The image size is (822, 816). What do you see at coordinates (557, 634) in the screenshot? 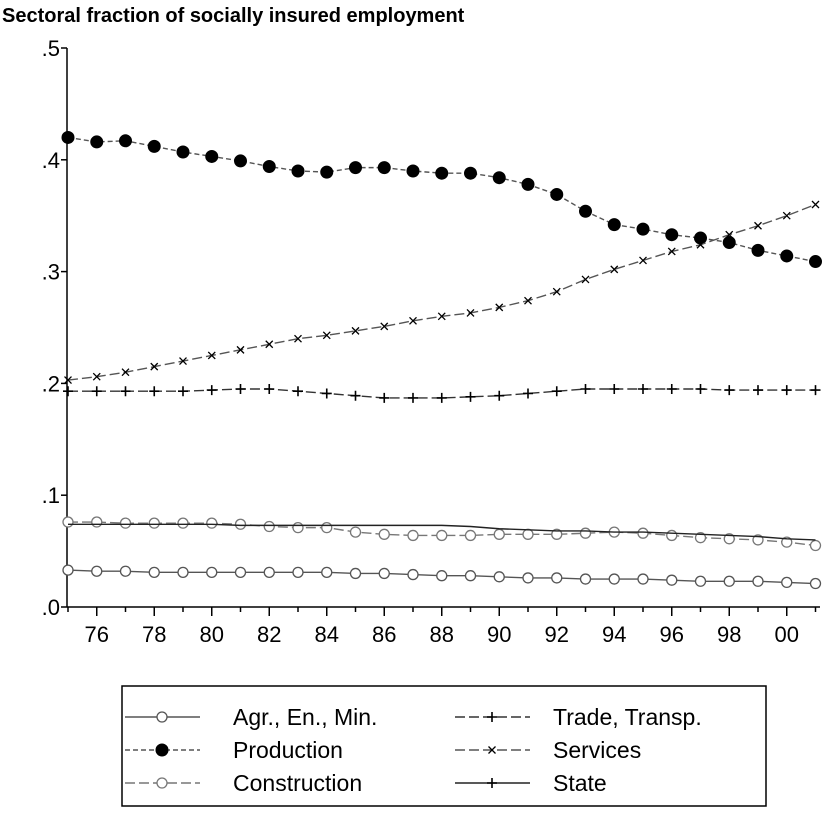
I see `x-tick-label: 92` at bounding box center [557, 634].